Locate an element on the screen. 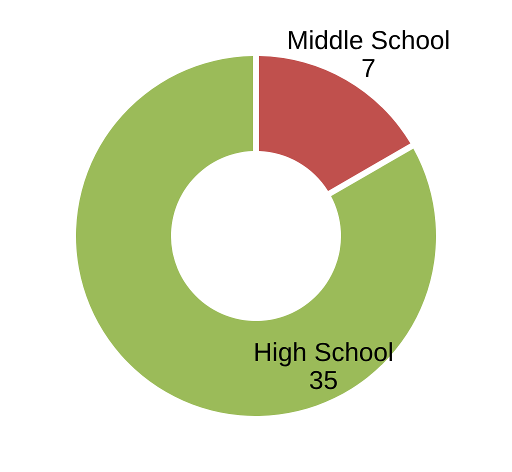  data-label: 7 is located at coordinates (368, 68).